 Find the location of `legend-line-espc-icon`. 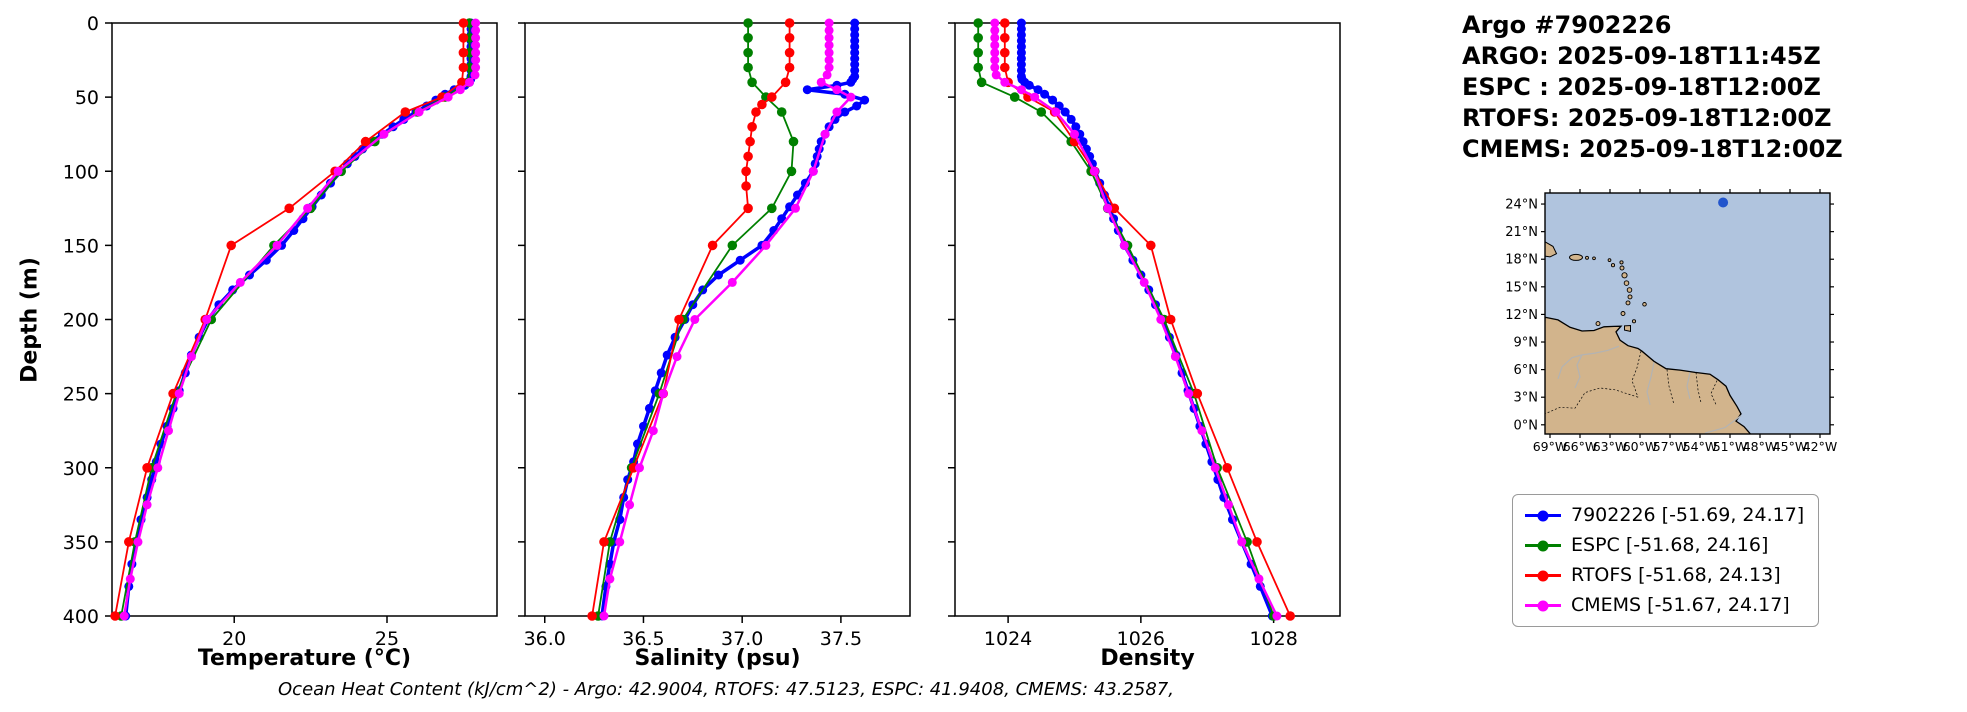

legend-line-espc-icon is located at coordinates (1543, 545).